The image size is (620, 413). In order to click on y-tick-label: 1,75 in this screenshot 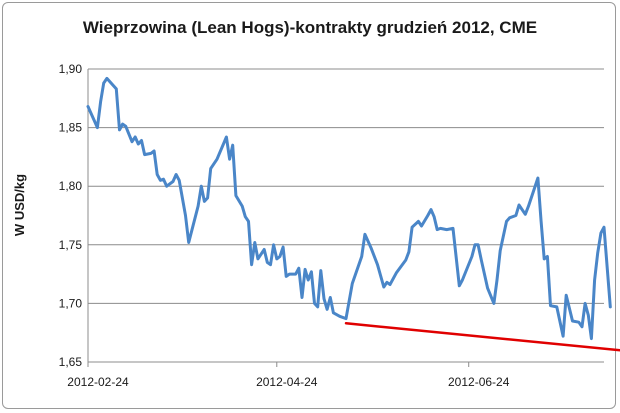, I will do `click(71, 245)`.